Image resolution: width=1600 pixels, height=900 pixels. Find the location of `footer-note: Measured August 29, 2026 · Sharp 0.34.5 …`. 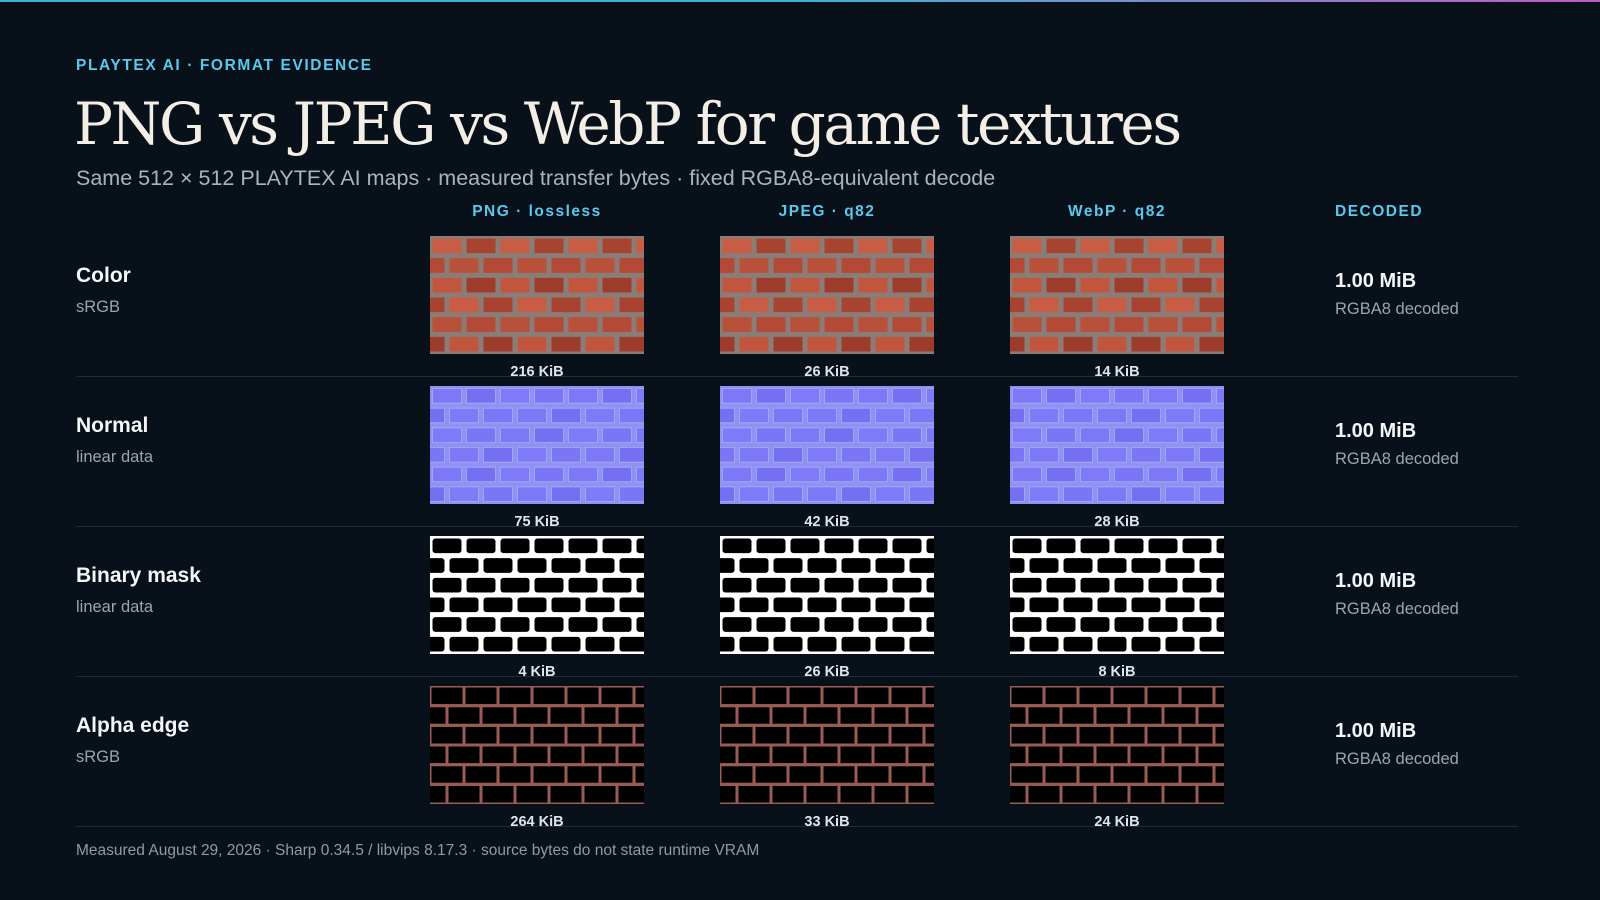

footer-note: Measured August 29, 2026 · Sharp 0.34.5 … is located at coordinates (418, 850).